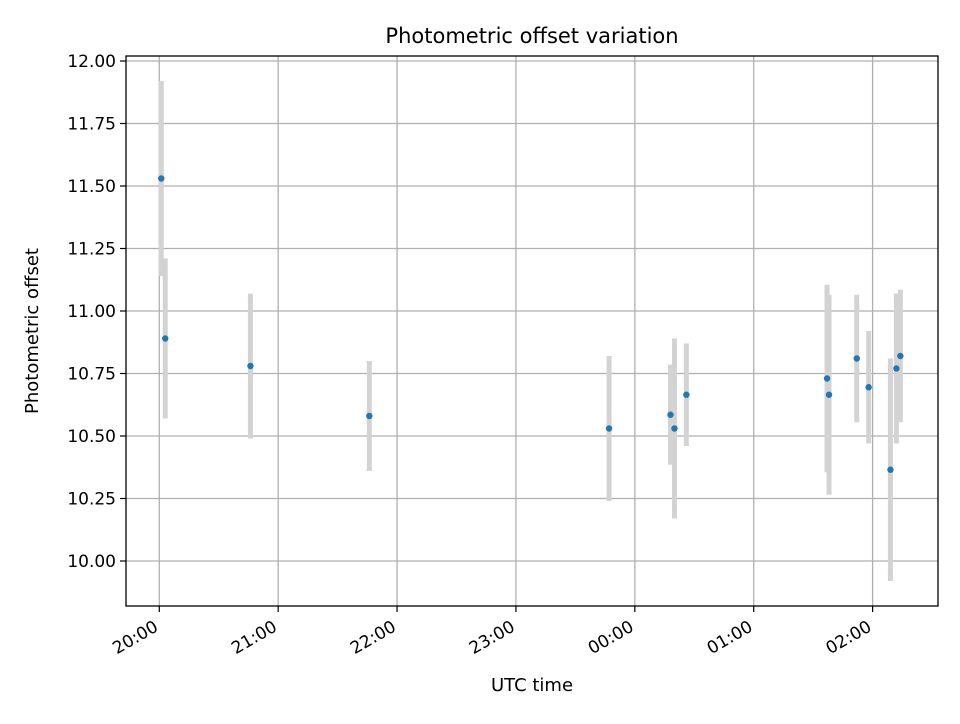 This screenshot has height=724, width=960. Describe the element at coordinates (91, 375) in the screenshot. I see `y-tick-label: 10.75` at that location.